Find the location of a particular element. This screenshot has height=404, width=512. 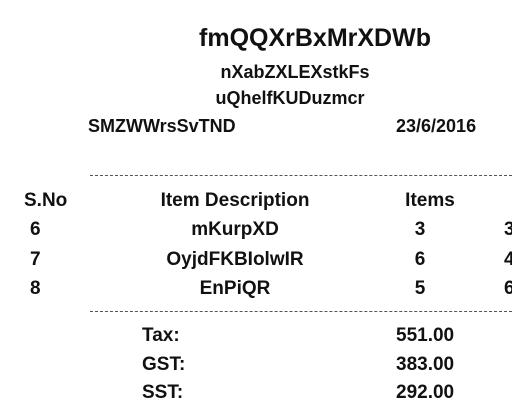

gst-amount: 383.00 is located at coordinates (425, 364).